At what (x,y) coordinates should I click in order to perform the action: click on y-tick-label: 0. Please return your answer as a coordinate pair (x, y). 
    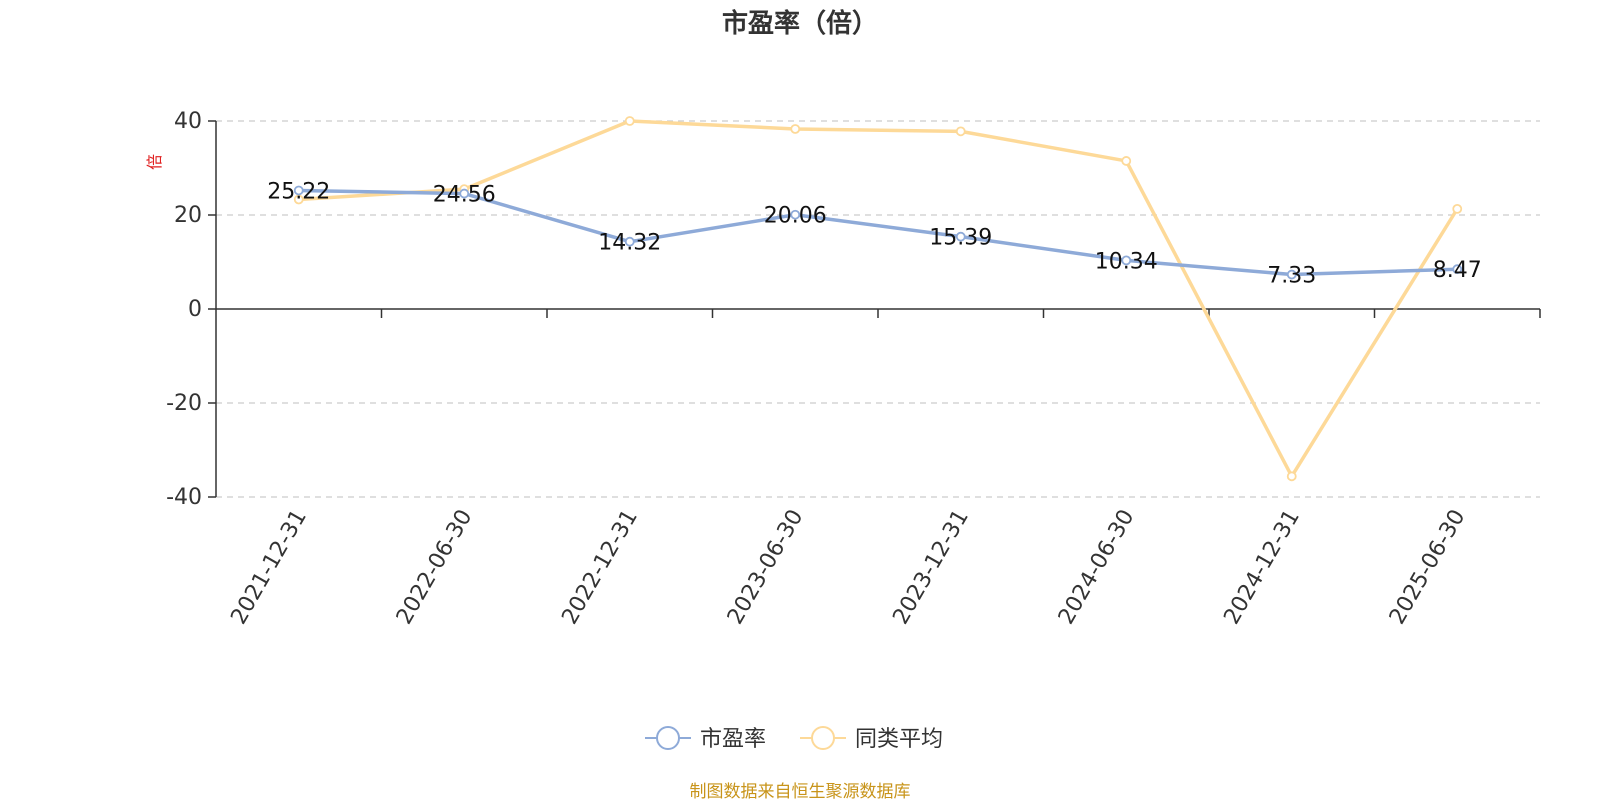
    Looking at the image, I should click on (195, 309).